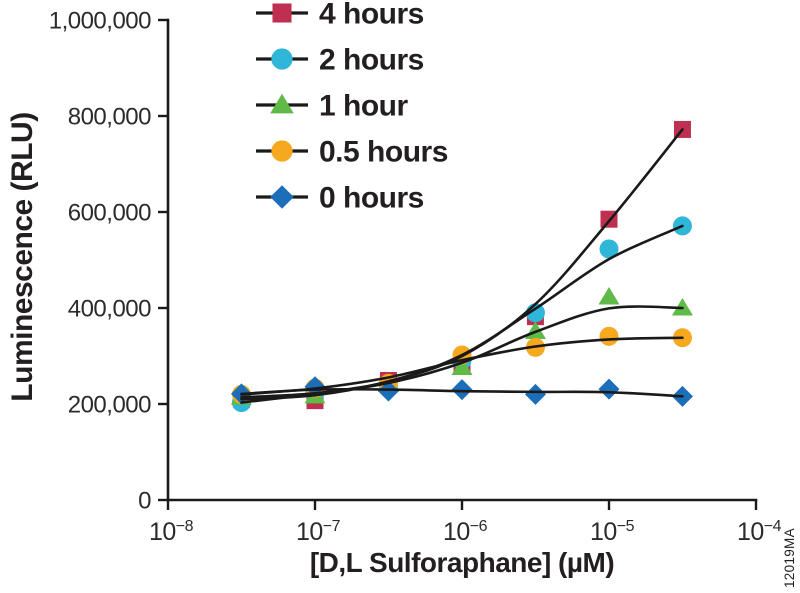 The image size is (800, 593). I want to click on x-tick-label: 10⁻⁷, so click(318, 532).